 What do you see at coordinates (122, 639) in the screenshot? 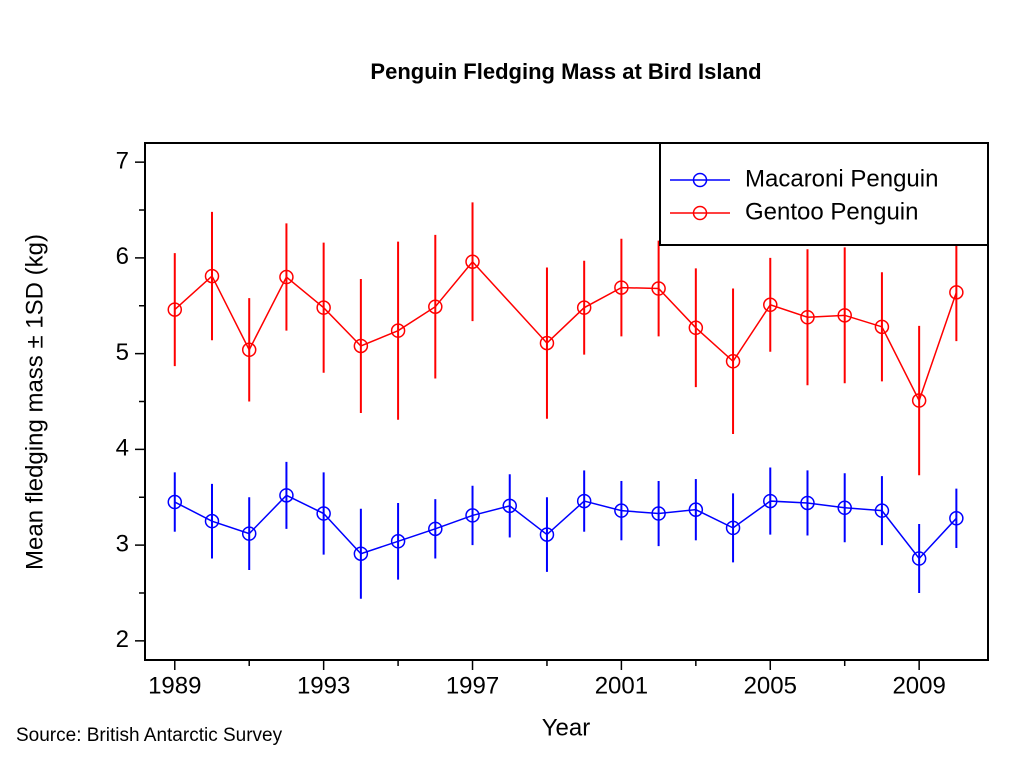
I see `y-tick-label: 2` at bounding box center [122, 639].